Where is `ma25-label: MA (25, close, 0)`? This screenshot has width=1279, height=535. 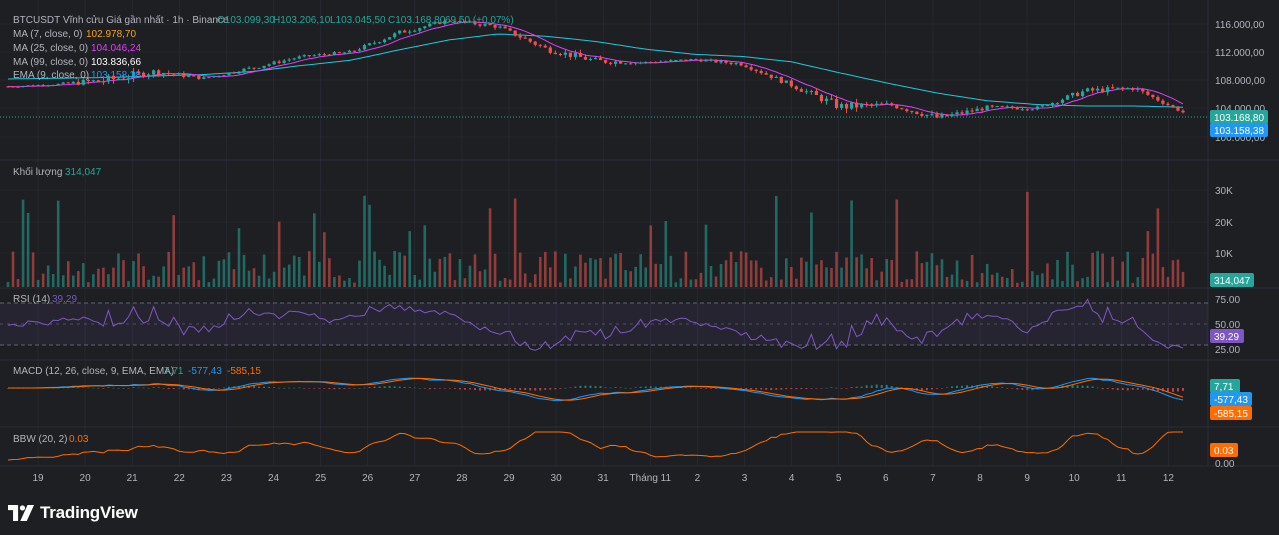
ma25-label: MA (25, close, 0) is located at coordinates (50, 48).